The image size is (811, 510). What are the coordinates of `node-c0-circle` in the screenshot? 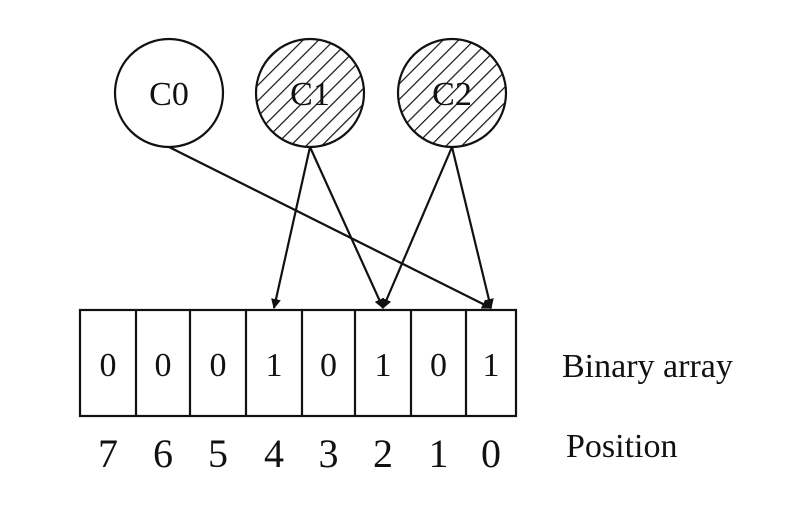 It's located at (169, 93).